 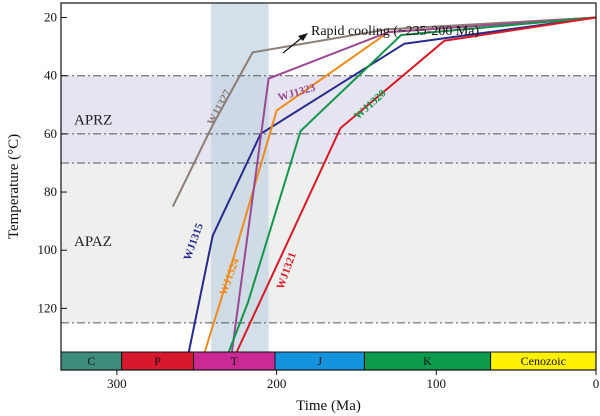 What do you see at coordinates (50, 75) in the screenshot?
I see `y-tick-label-40: 40` at bounding box center [50, 75].